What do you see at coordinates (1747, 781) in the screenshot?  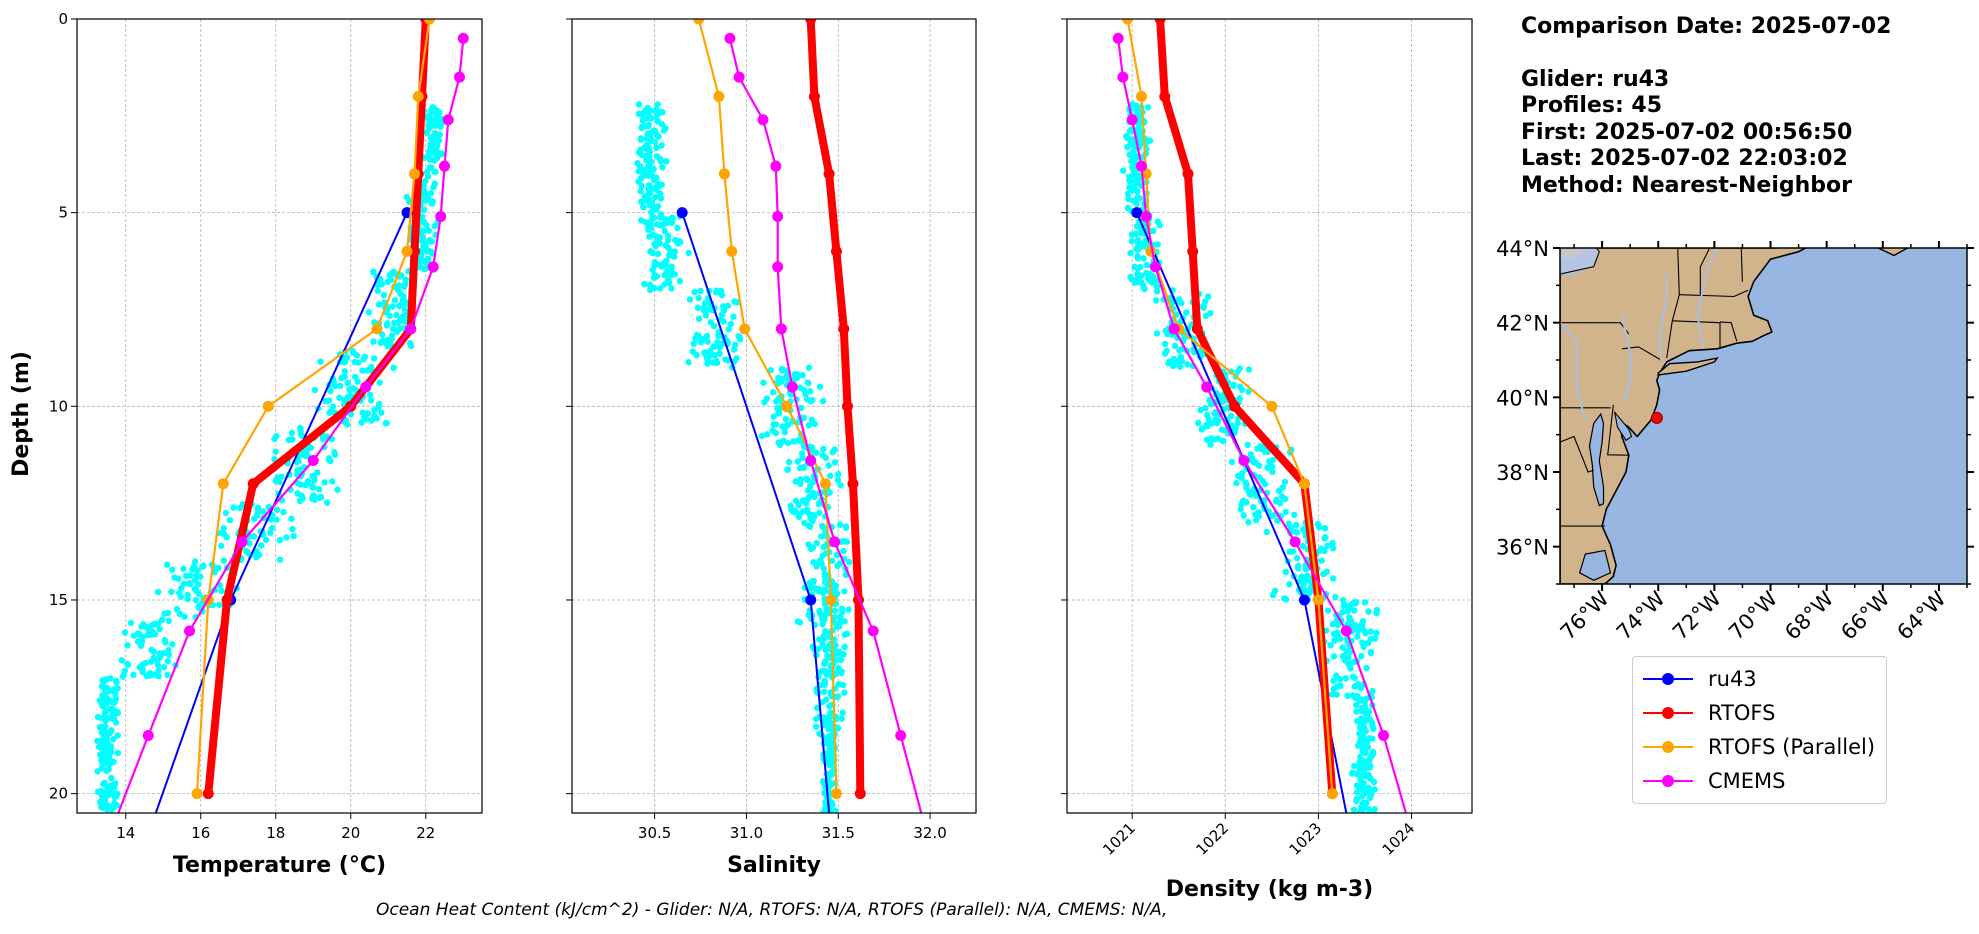 I see `legend-label: CMEMS` at bounding box center [1747, 781].